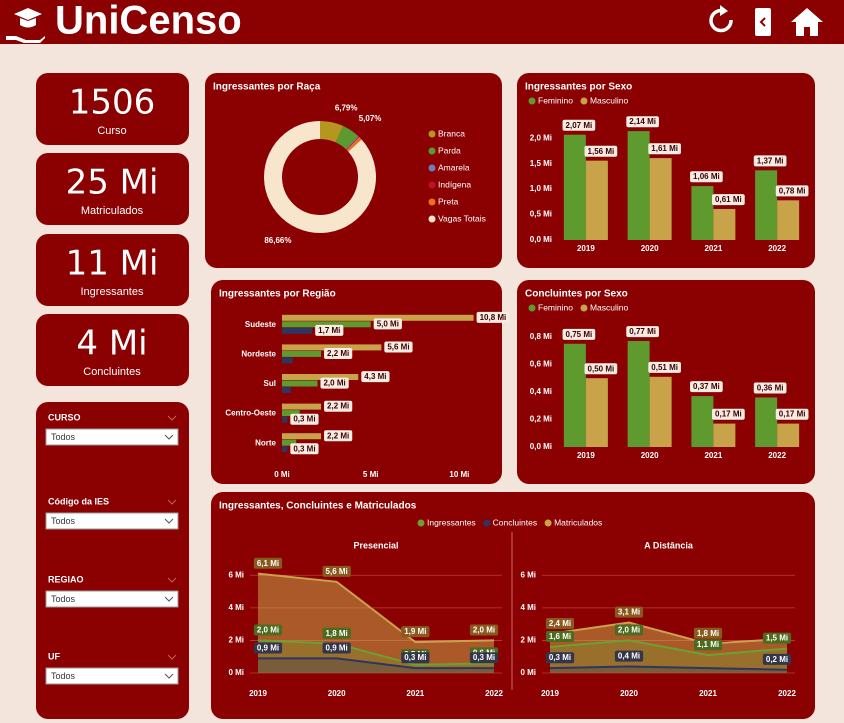  I want to click on value-label: 1,37 Mi, so click(770, 160).